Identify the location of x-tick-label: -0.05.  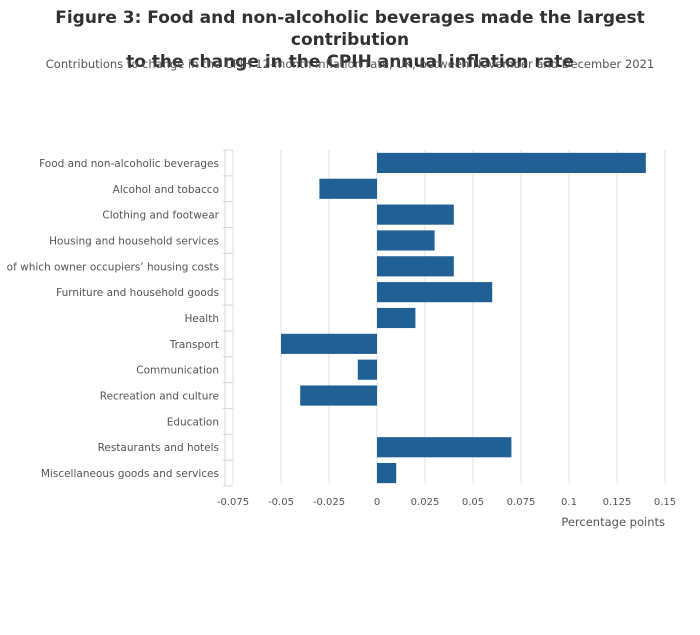
(281, 502).